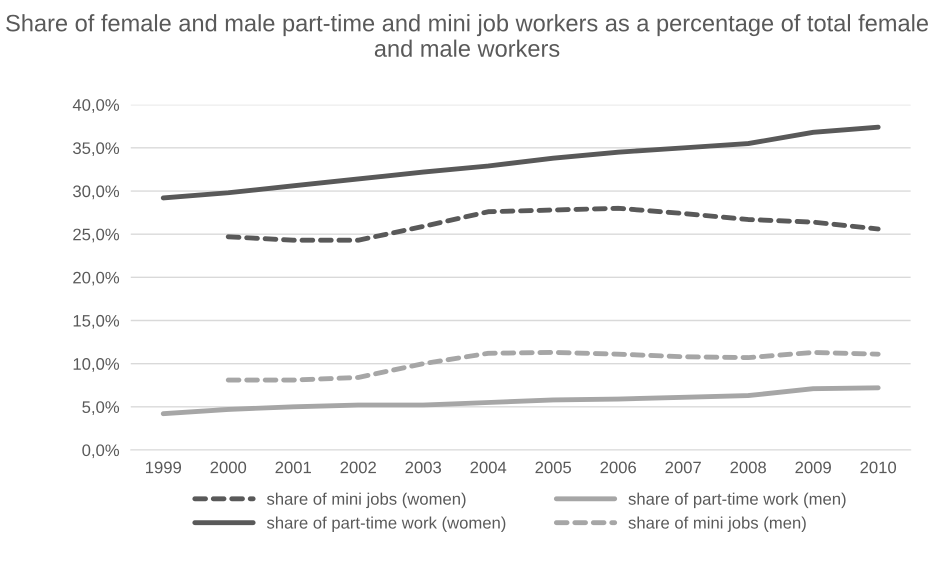 Image resolution: width=934 pixels, height=566 pixels. Describe the element at coordinates (683, 468) in the screenshot. I see `x-tick-label: 2007` at that location.